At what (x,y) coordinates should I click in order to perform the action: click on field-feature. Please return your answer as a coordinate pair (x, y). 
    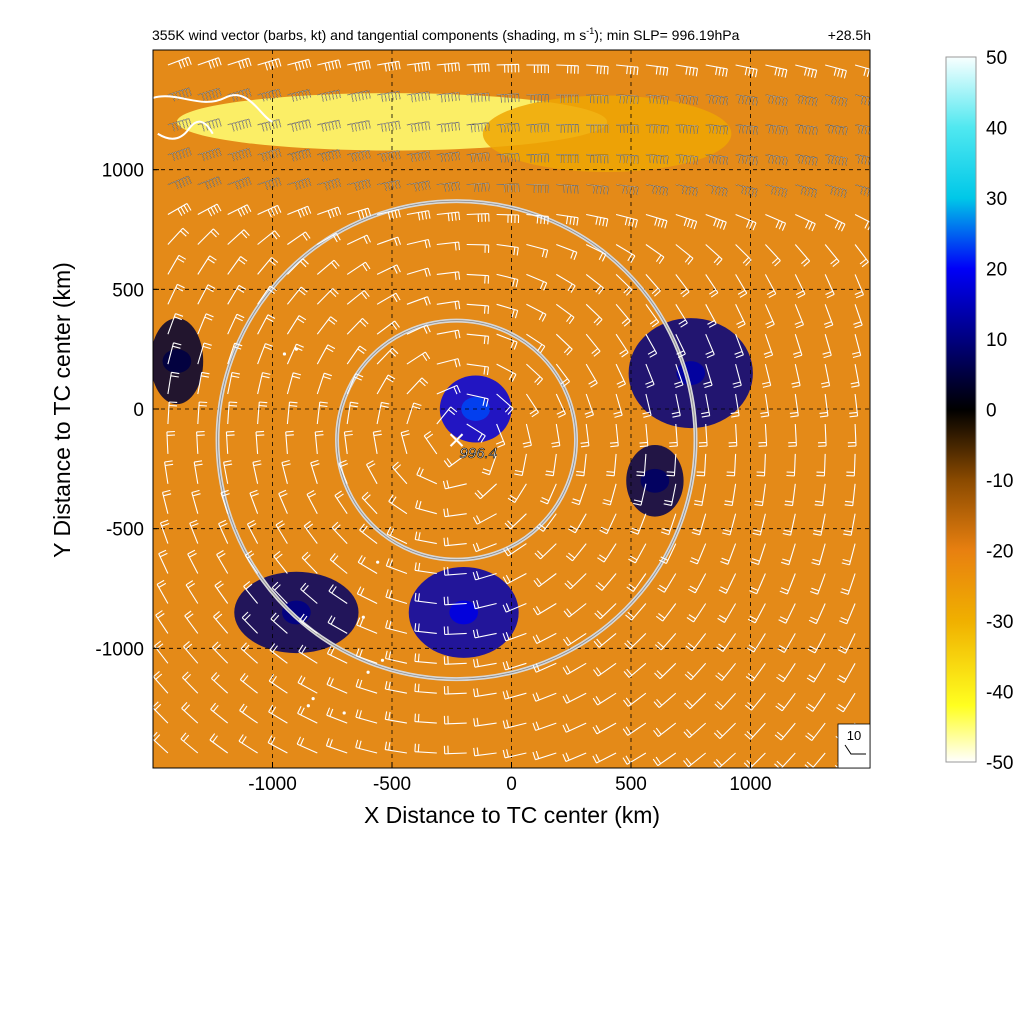
    Looking at the image, I should click on (607, 134).